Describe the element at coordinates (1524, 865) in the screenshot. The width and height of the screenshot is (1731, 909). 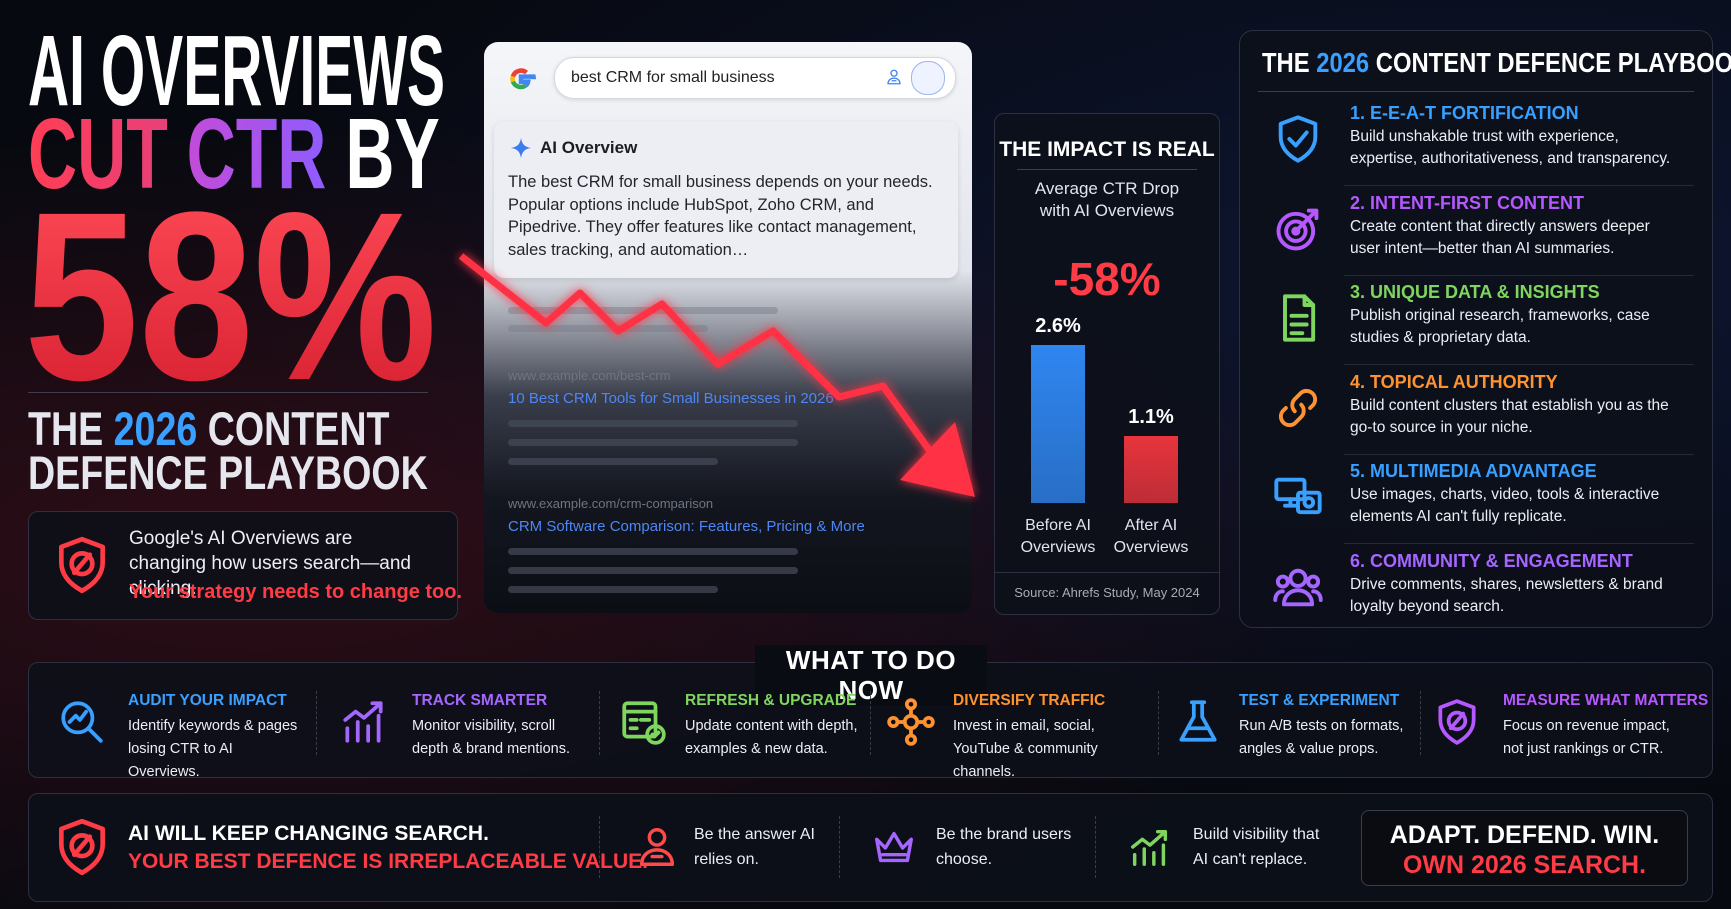
I see `cta-line2: OWN 2026 SEARCH.` at that location.